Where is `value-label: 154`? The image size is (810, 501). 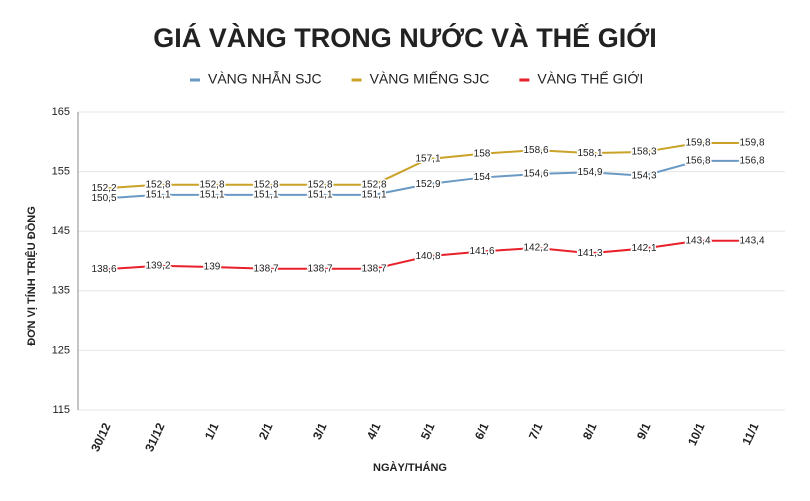 value-label: 154 is located at coordinates (482, 177).